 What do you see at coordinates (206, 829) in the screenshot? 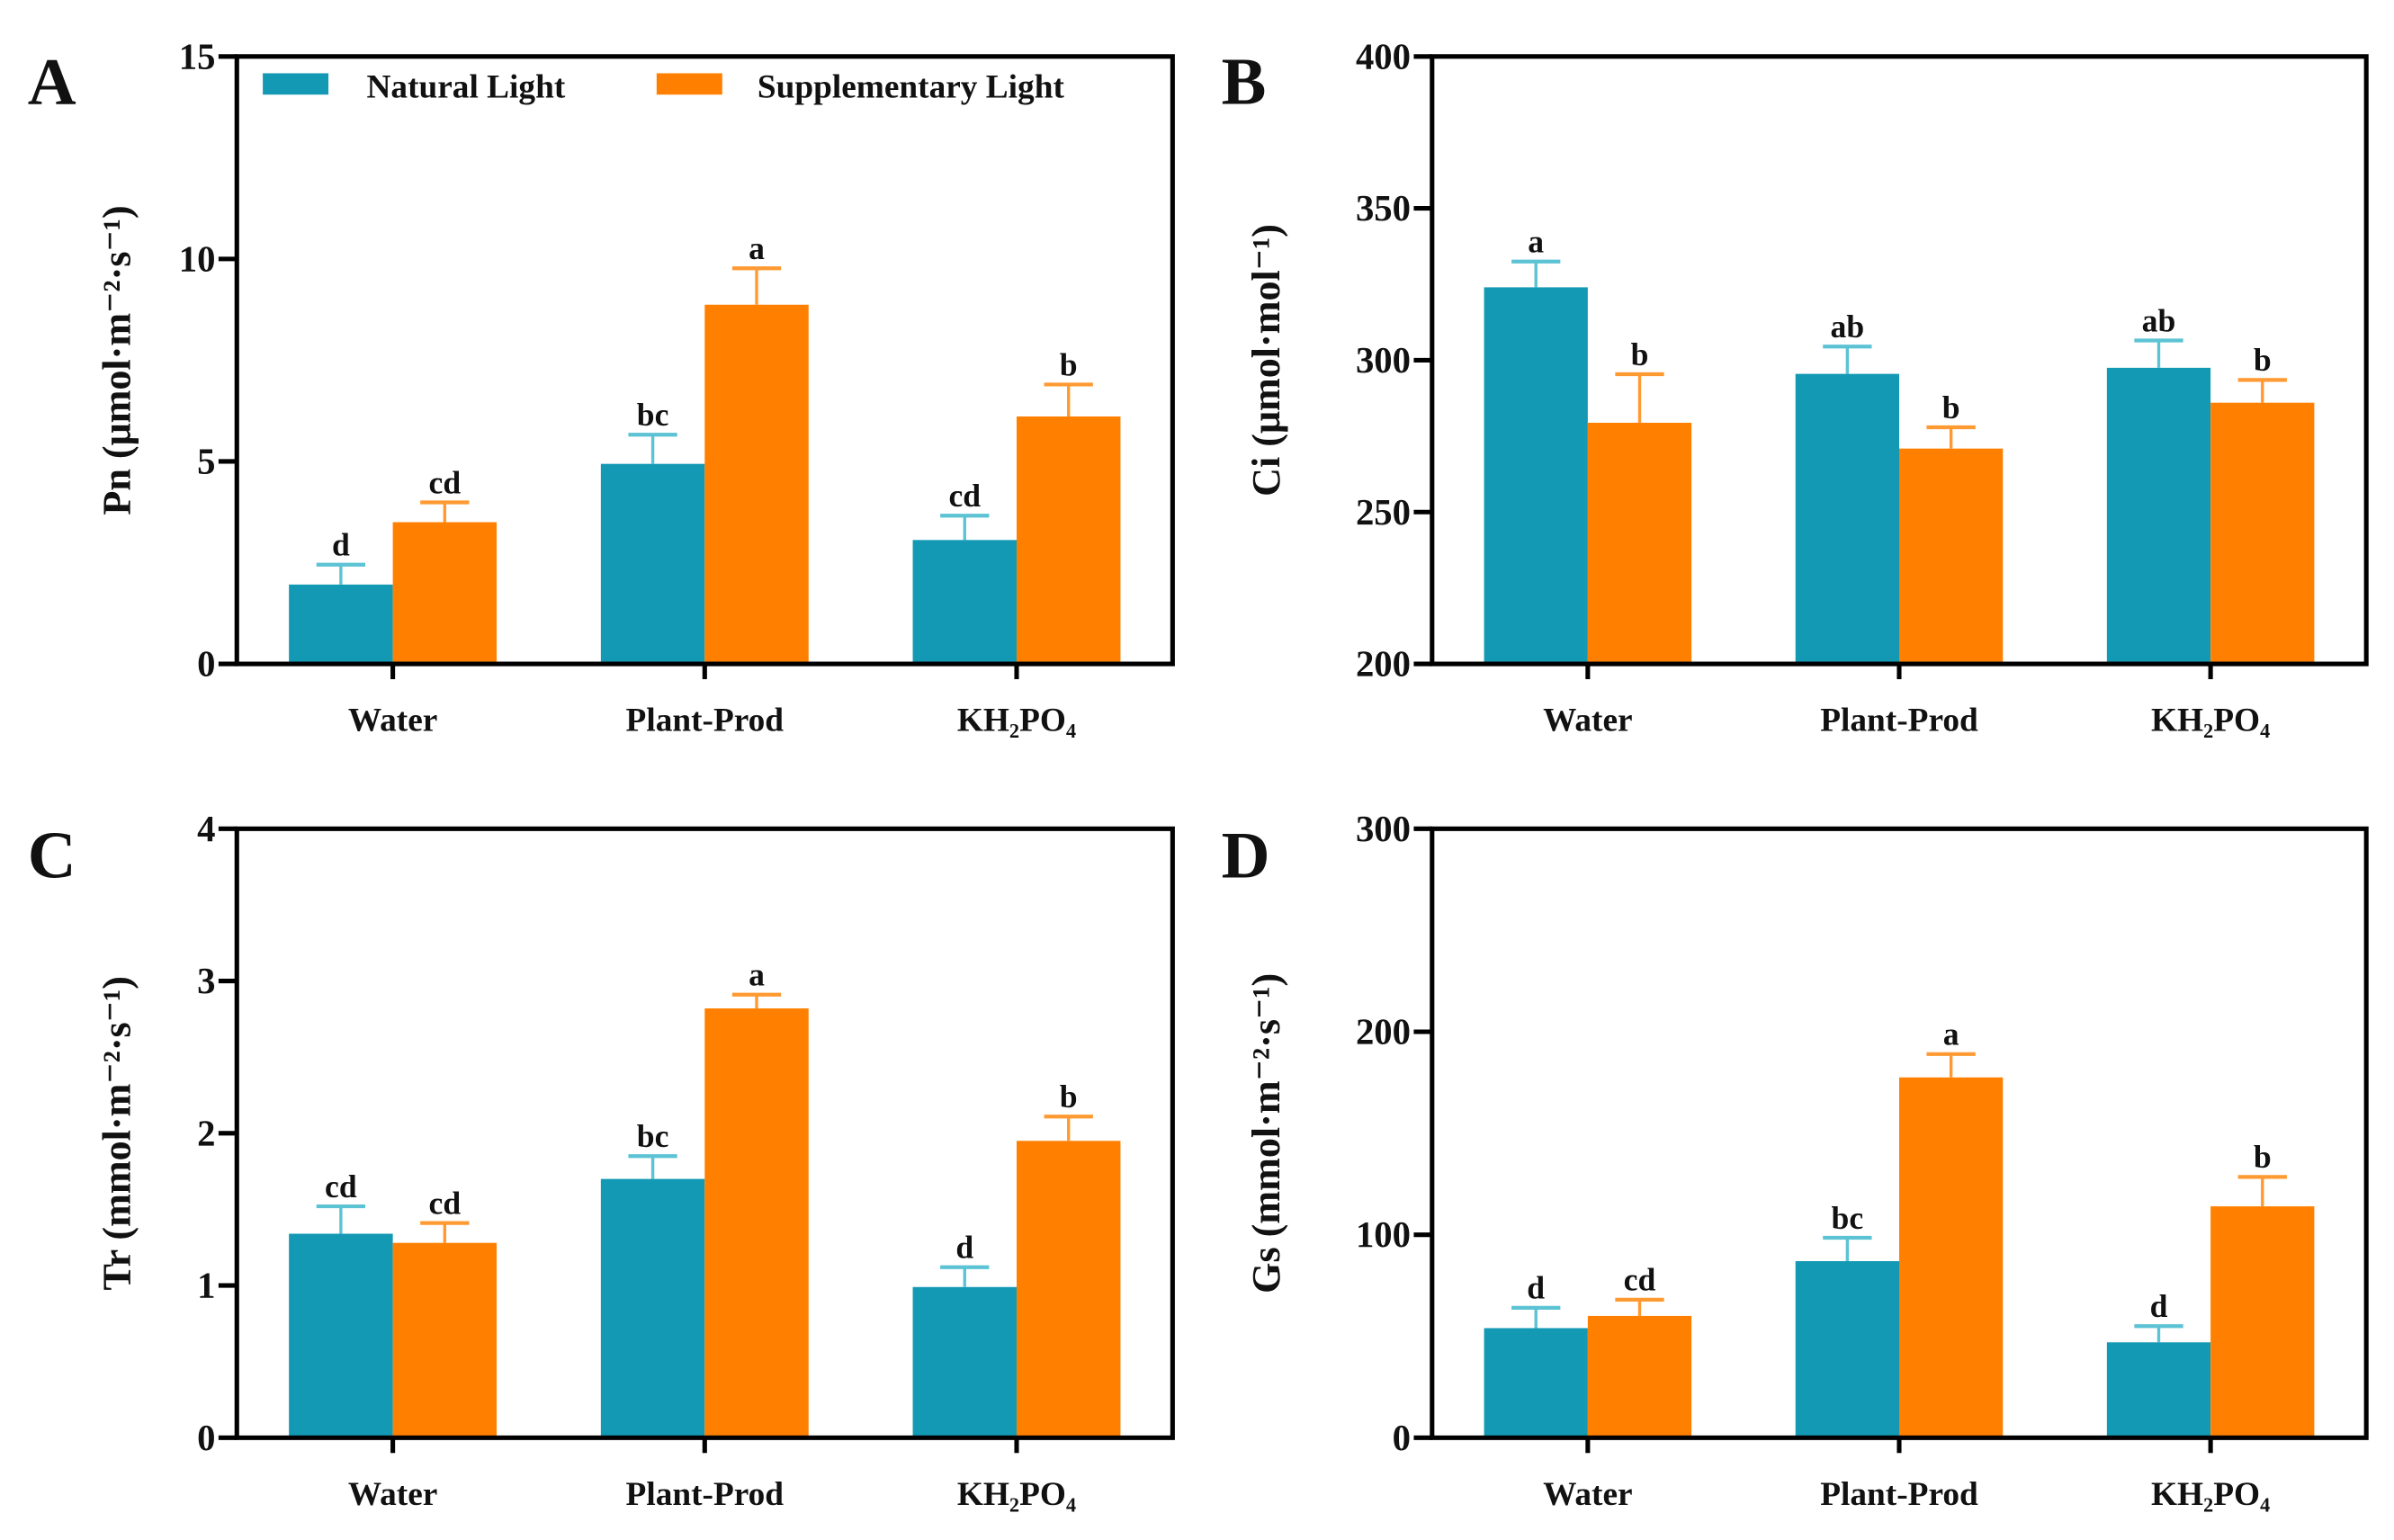
I see `y-tick-label: 4` at bounding box center [206, 829].